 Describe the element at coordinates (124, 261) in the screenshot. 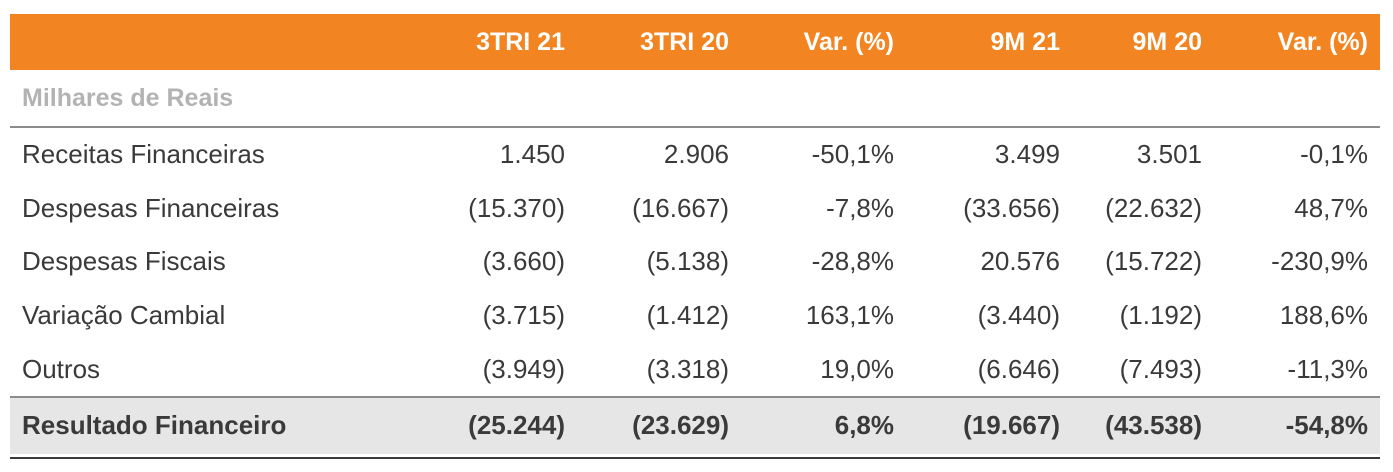

I see `row-label: Despesas Fiscais` at that location.